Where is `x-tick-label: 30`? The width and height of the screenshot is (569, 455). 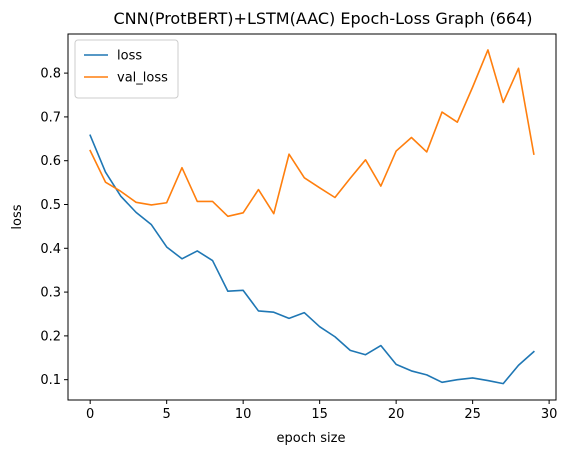 x-tick-label: 30 is located at coordinates (549, 414).